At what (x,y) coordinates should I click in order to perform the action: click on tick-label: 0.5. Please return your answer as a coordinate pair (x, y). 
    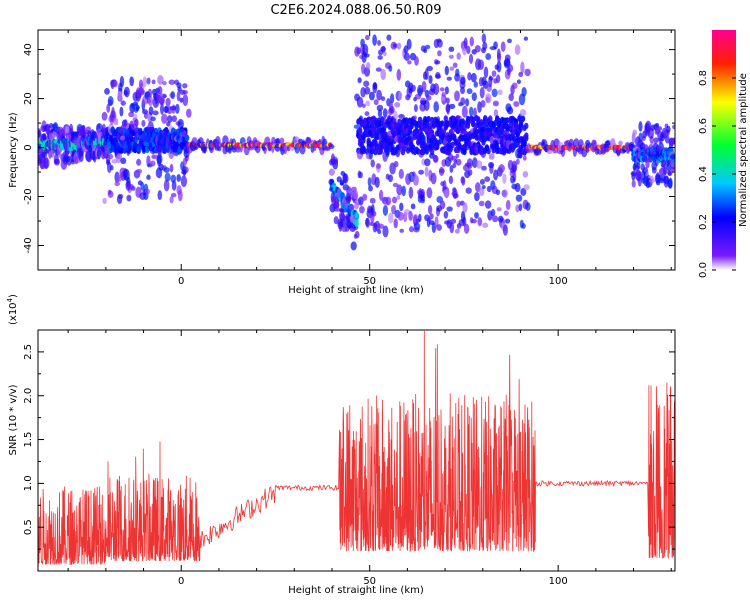
    Looking at the image, I should click on (28, 527).